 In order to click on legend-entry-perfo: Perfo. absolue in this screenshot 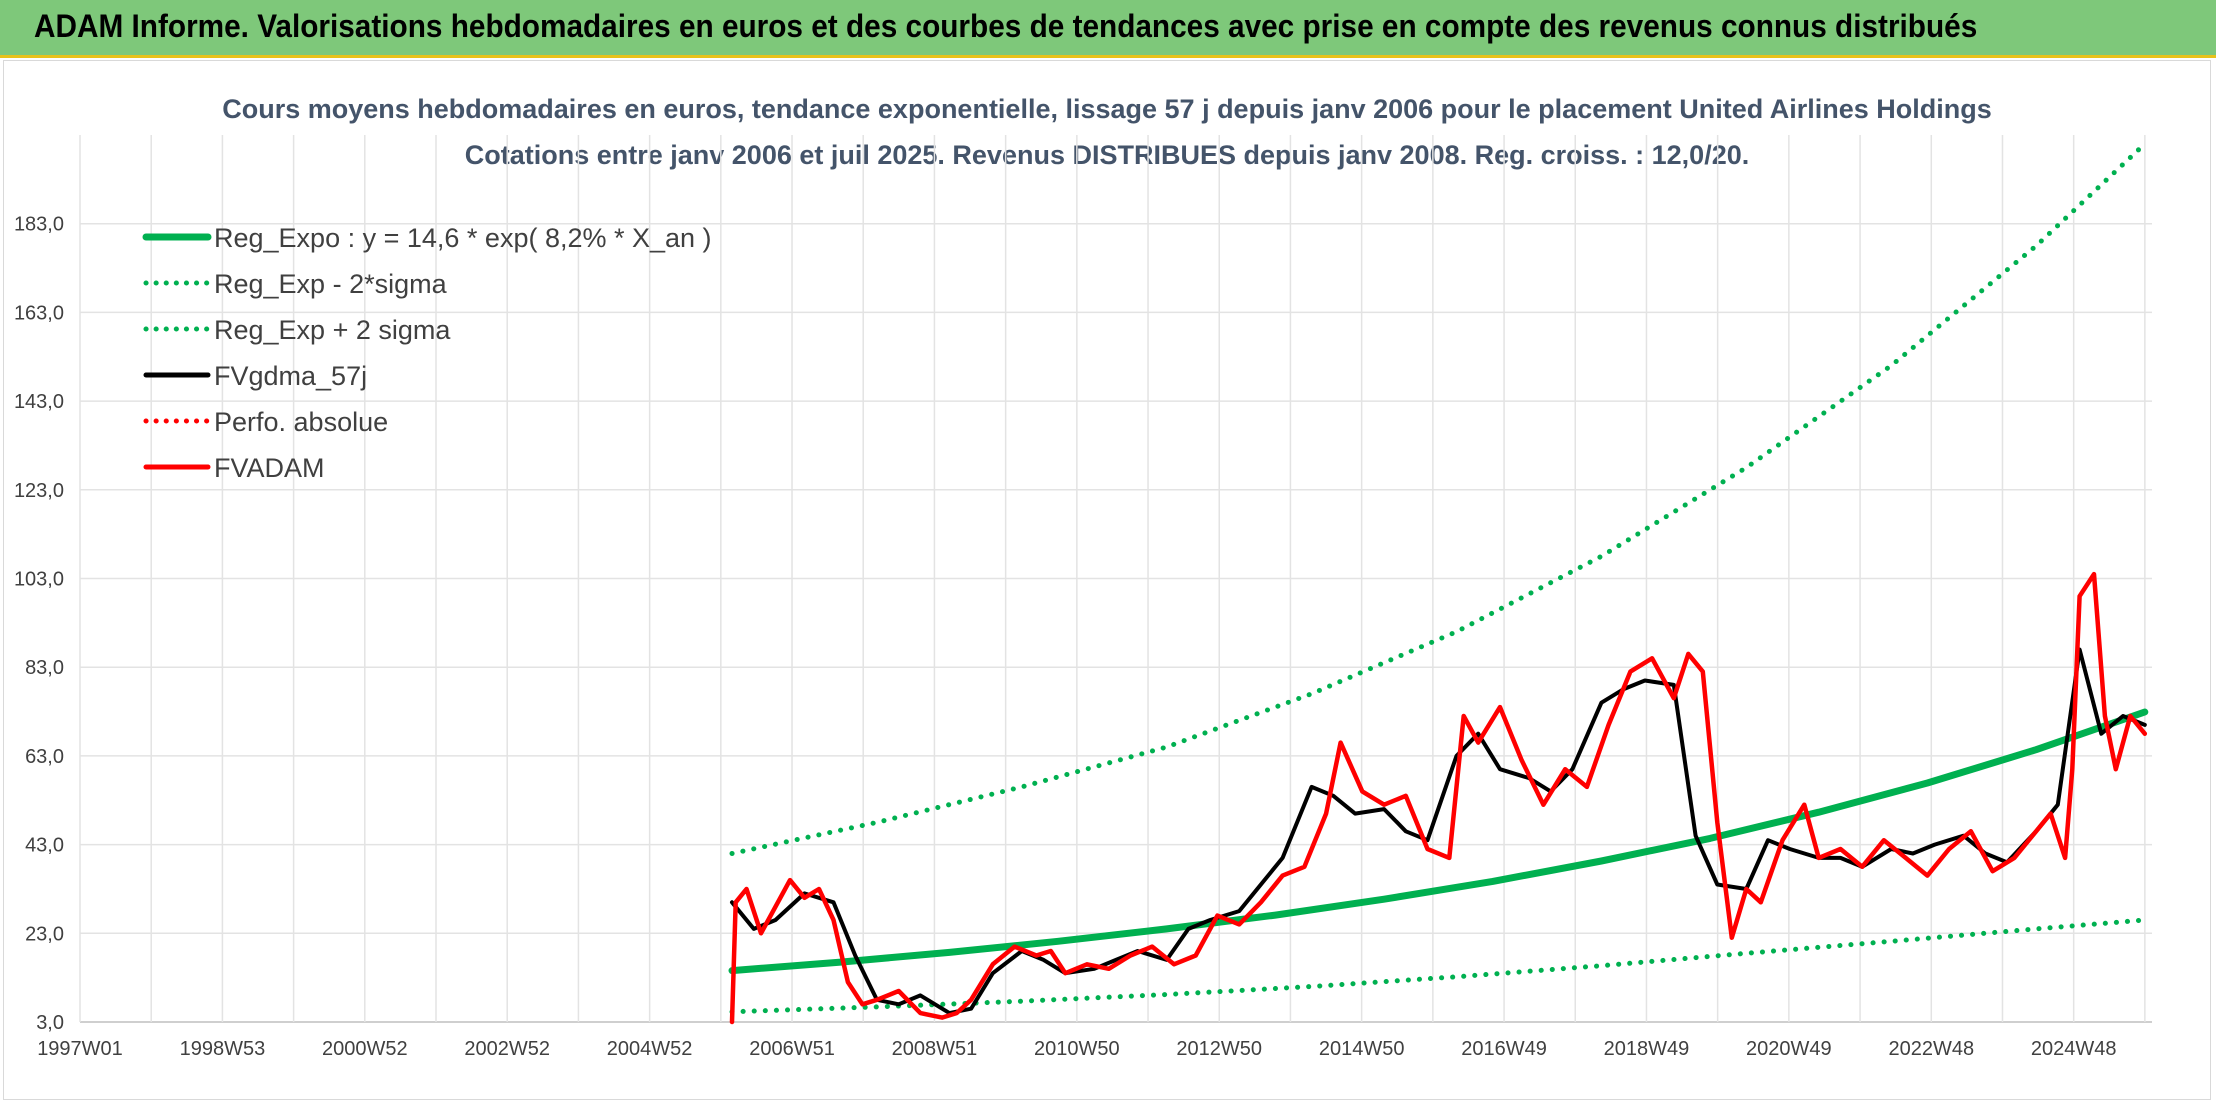, I will do `click(301, 422)`.